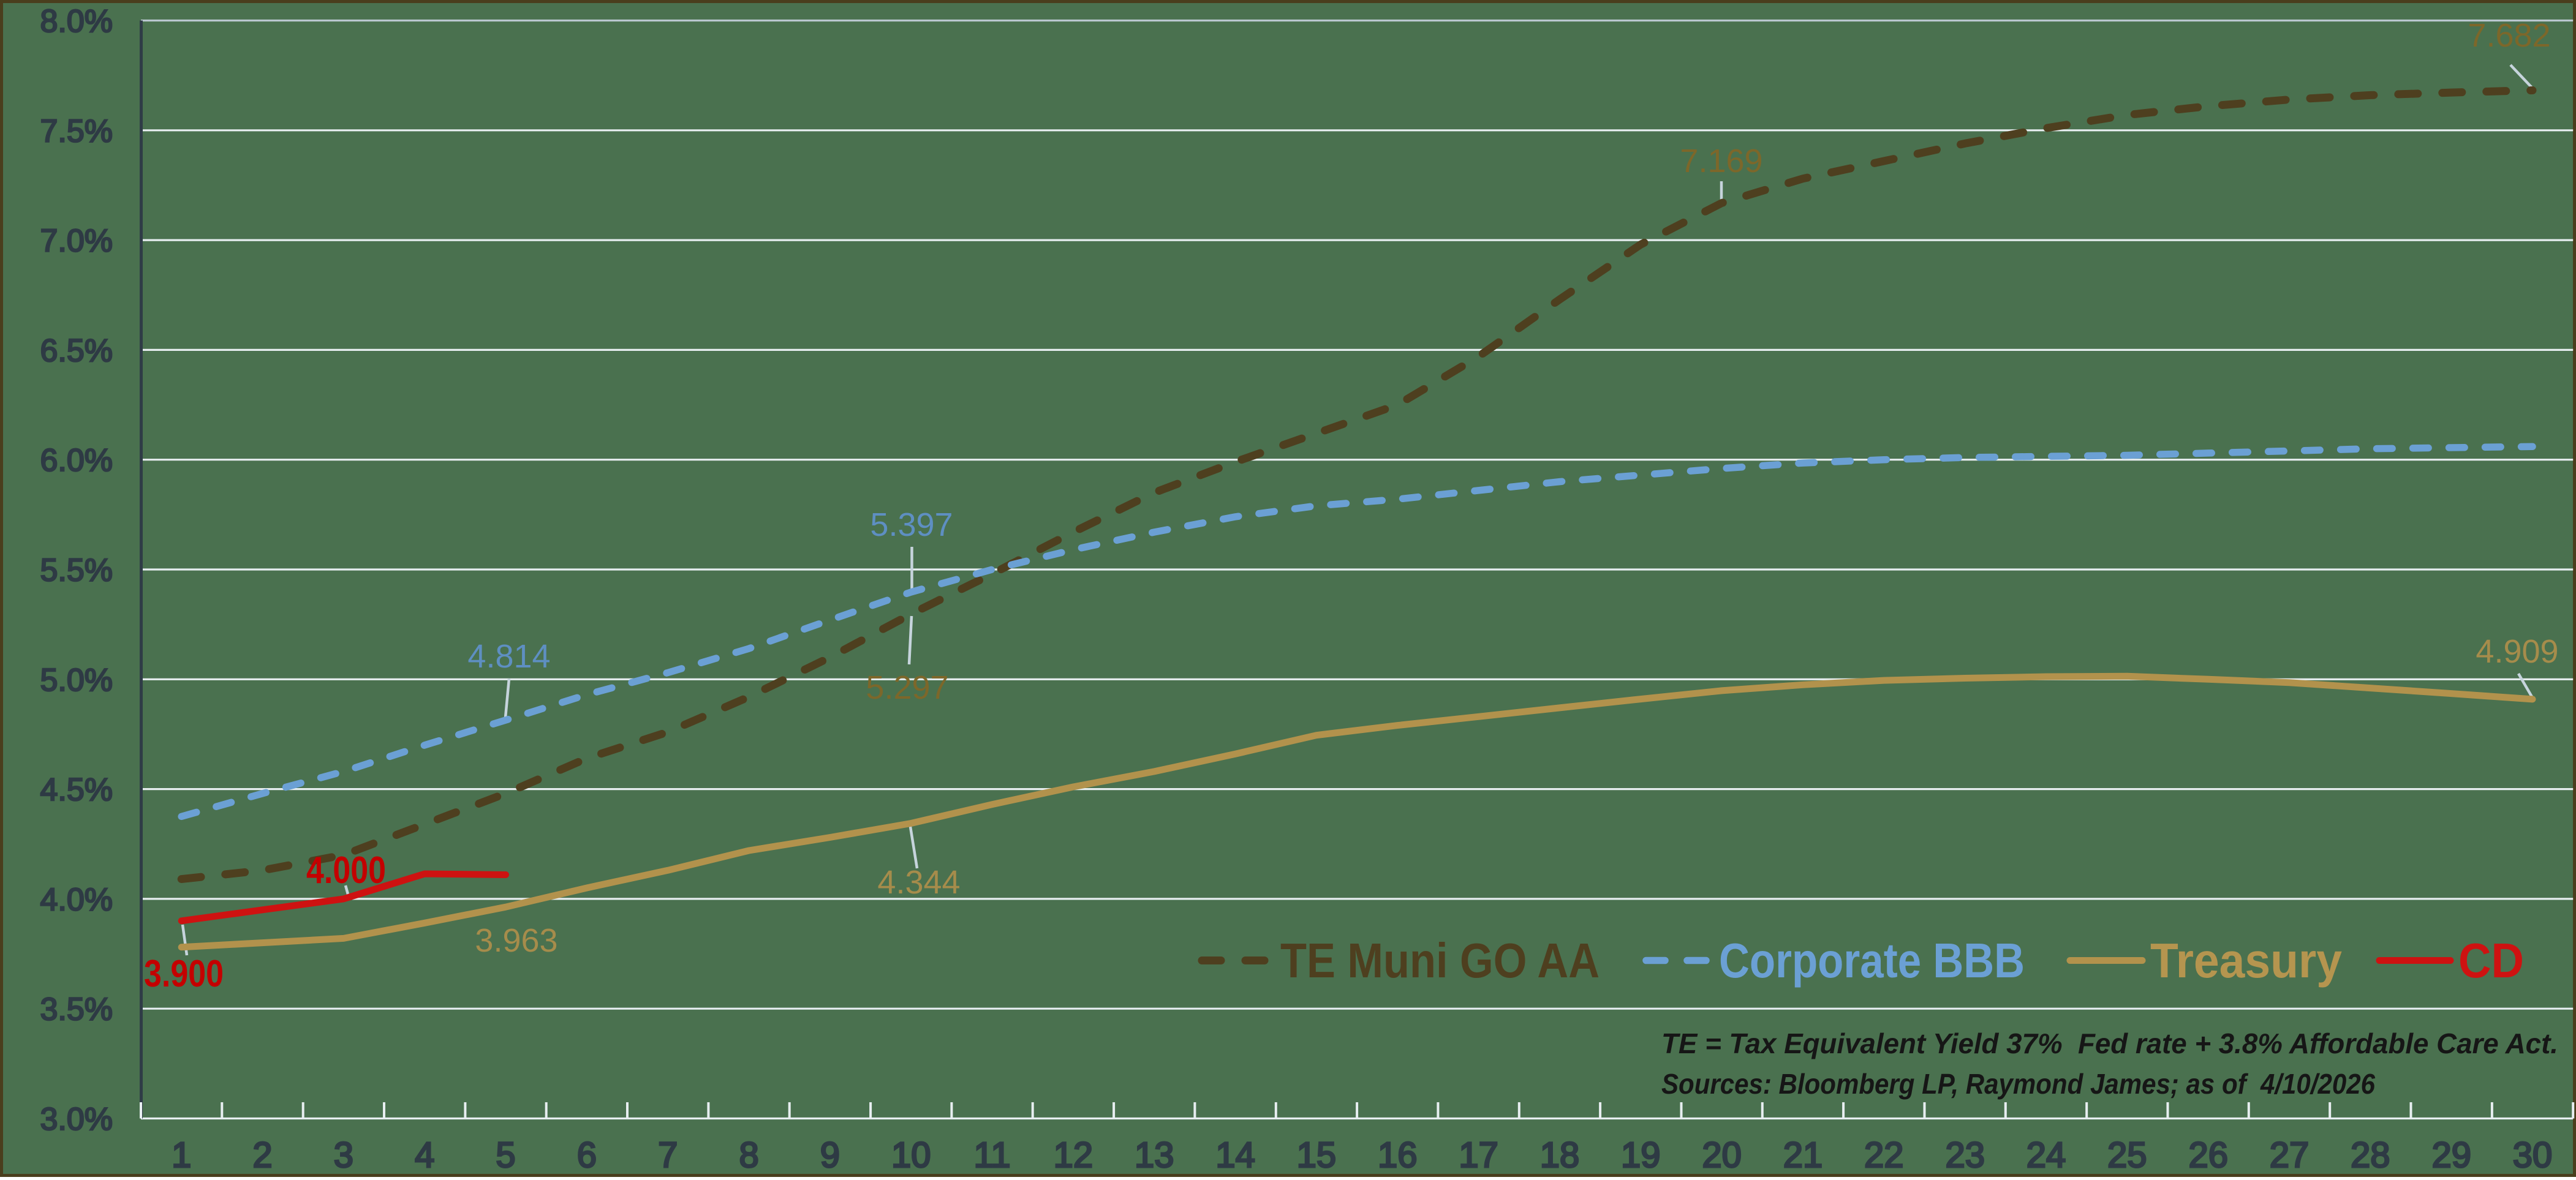 Image resolution: width=2576 pixels, height=1180 pixels. What do you see at coordinates (343, 1155) in the screenshot?
I see `svg-text: 3` at bounding box center [343, 1155].